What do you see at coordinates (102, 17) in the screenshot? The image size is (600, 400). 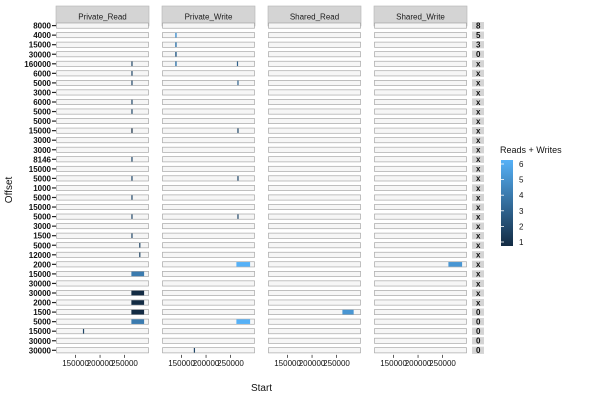 I see `facet-label: Private_Read` at bounding box center [102, 17].